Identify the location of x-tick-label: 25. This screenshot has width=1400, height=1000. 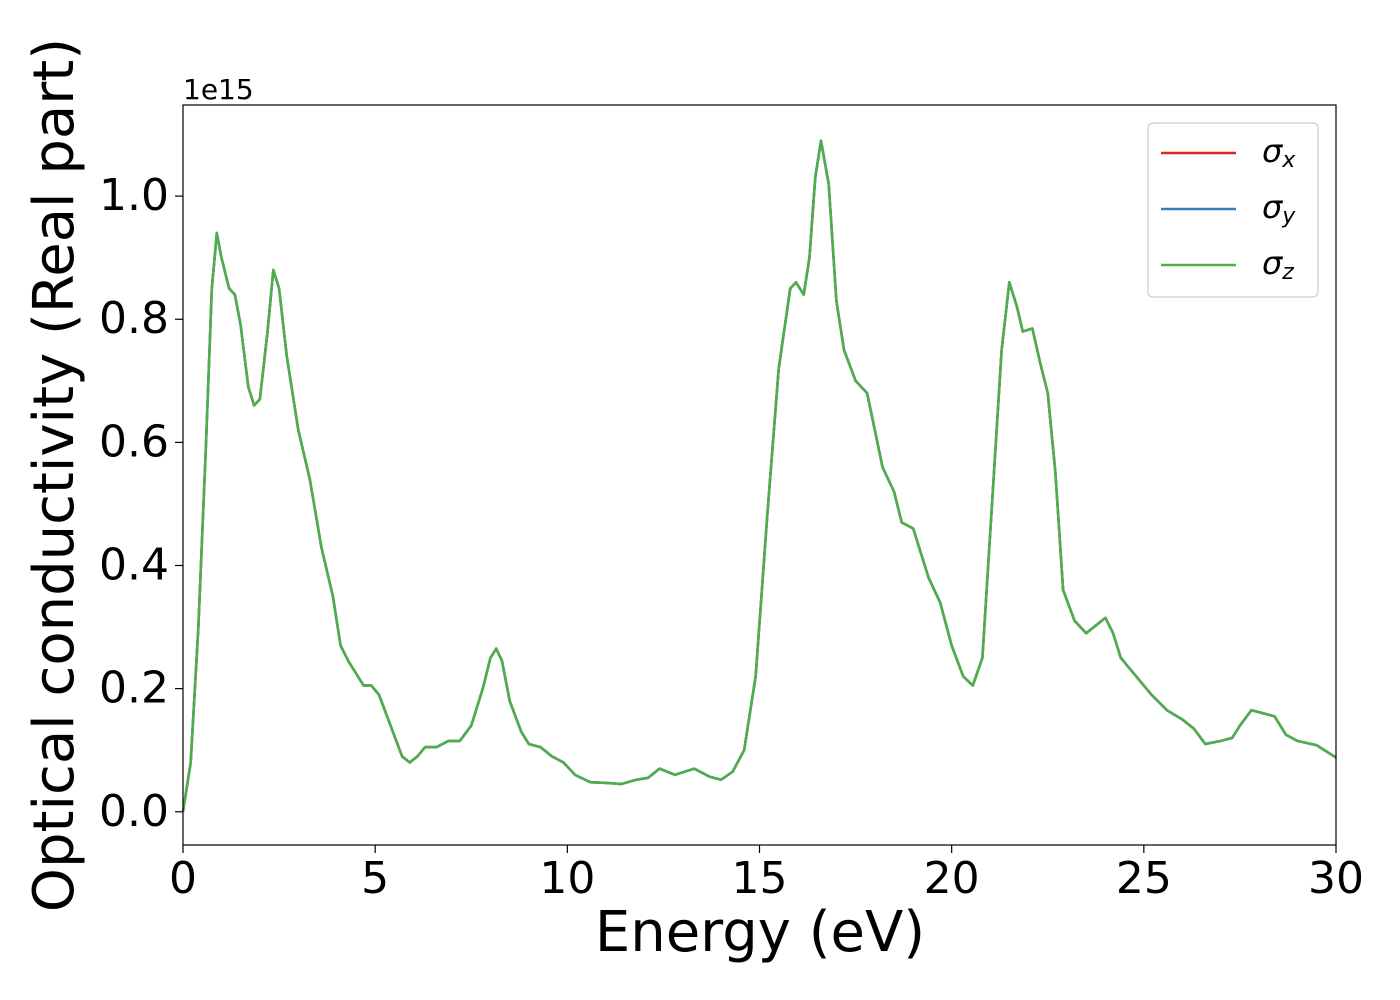
(1144, 878).